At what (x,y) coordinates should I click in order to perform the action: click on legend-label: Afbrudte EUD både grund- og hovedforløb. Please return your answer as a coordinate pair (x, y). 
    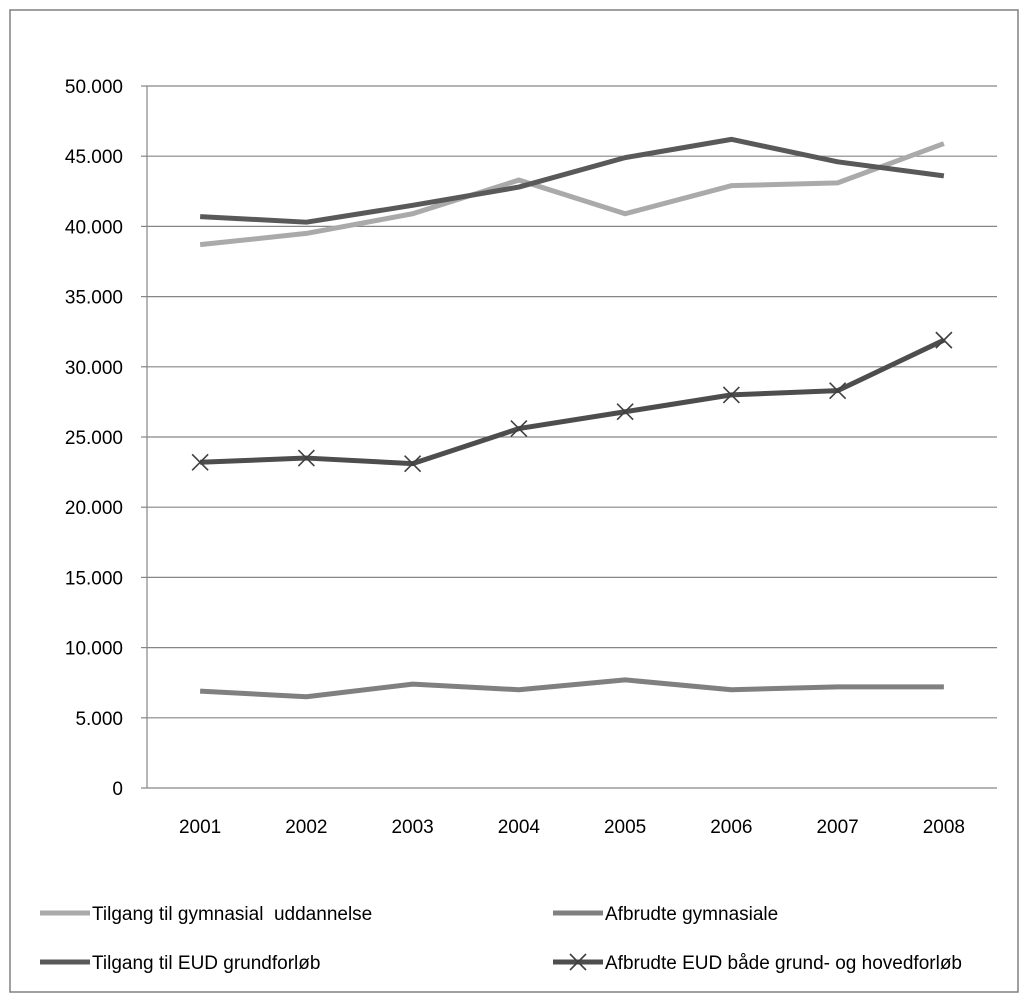
    Looking at the image, I should click on (783, 963).